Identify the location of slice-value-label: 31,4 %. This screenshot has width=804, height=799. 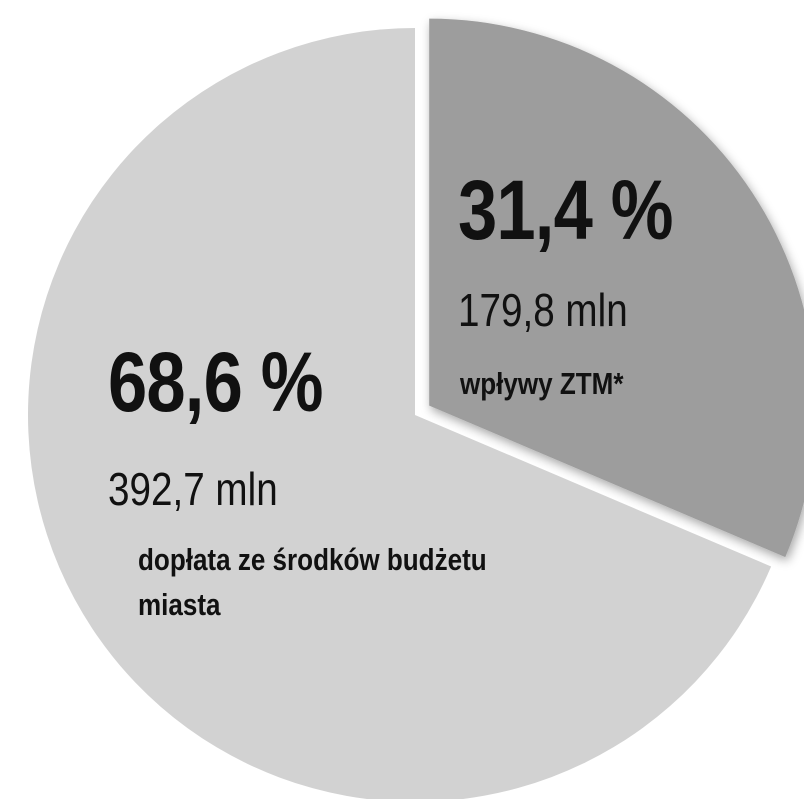
(565, 210).